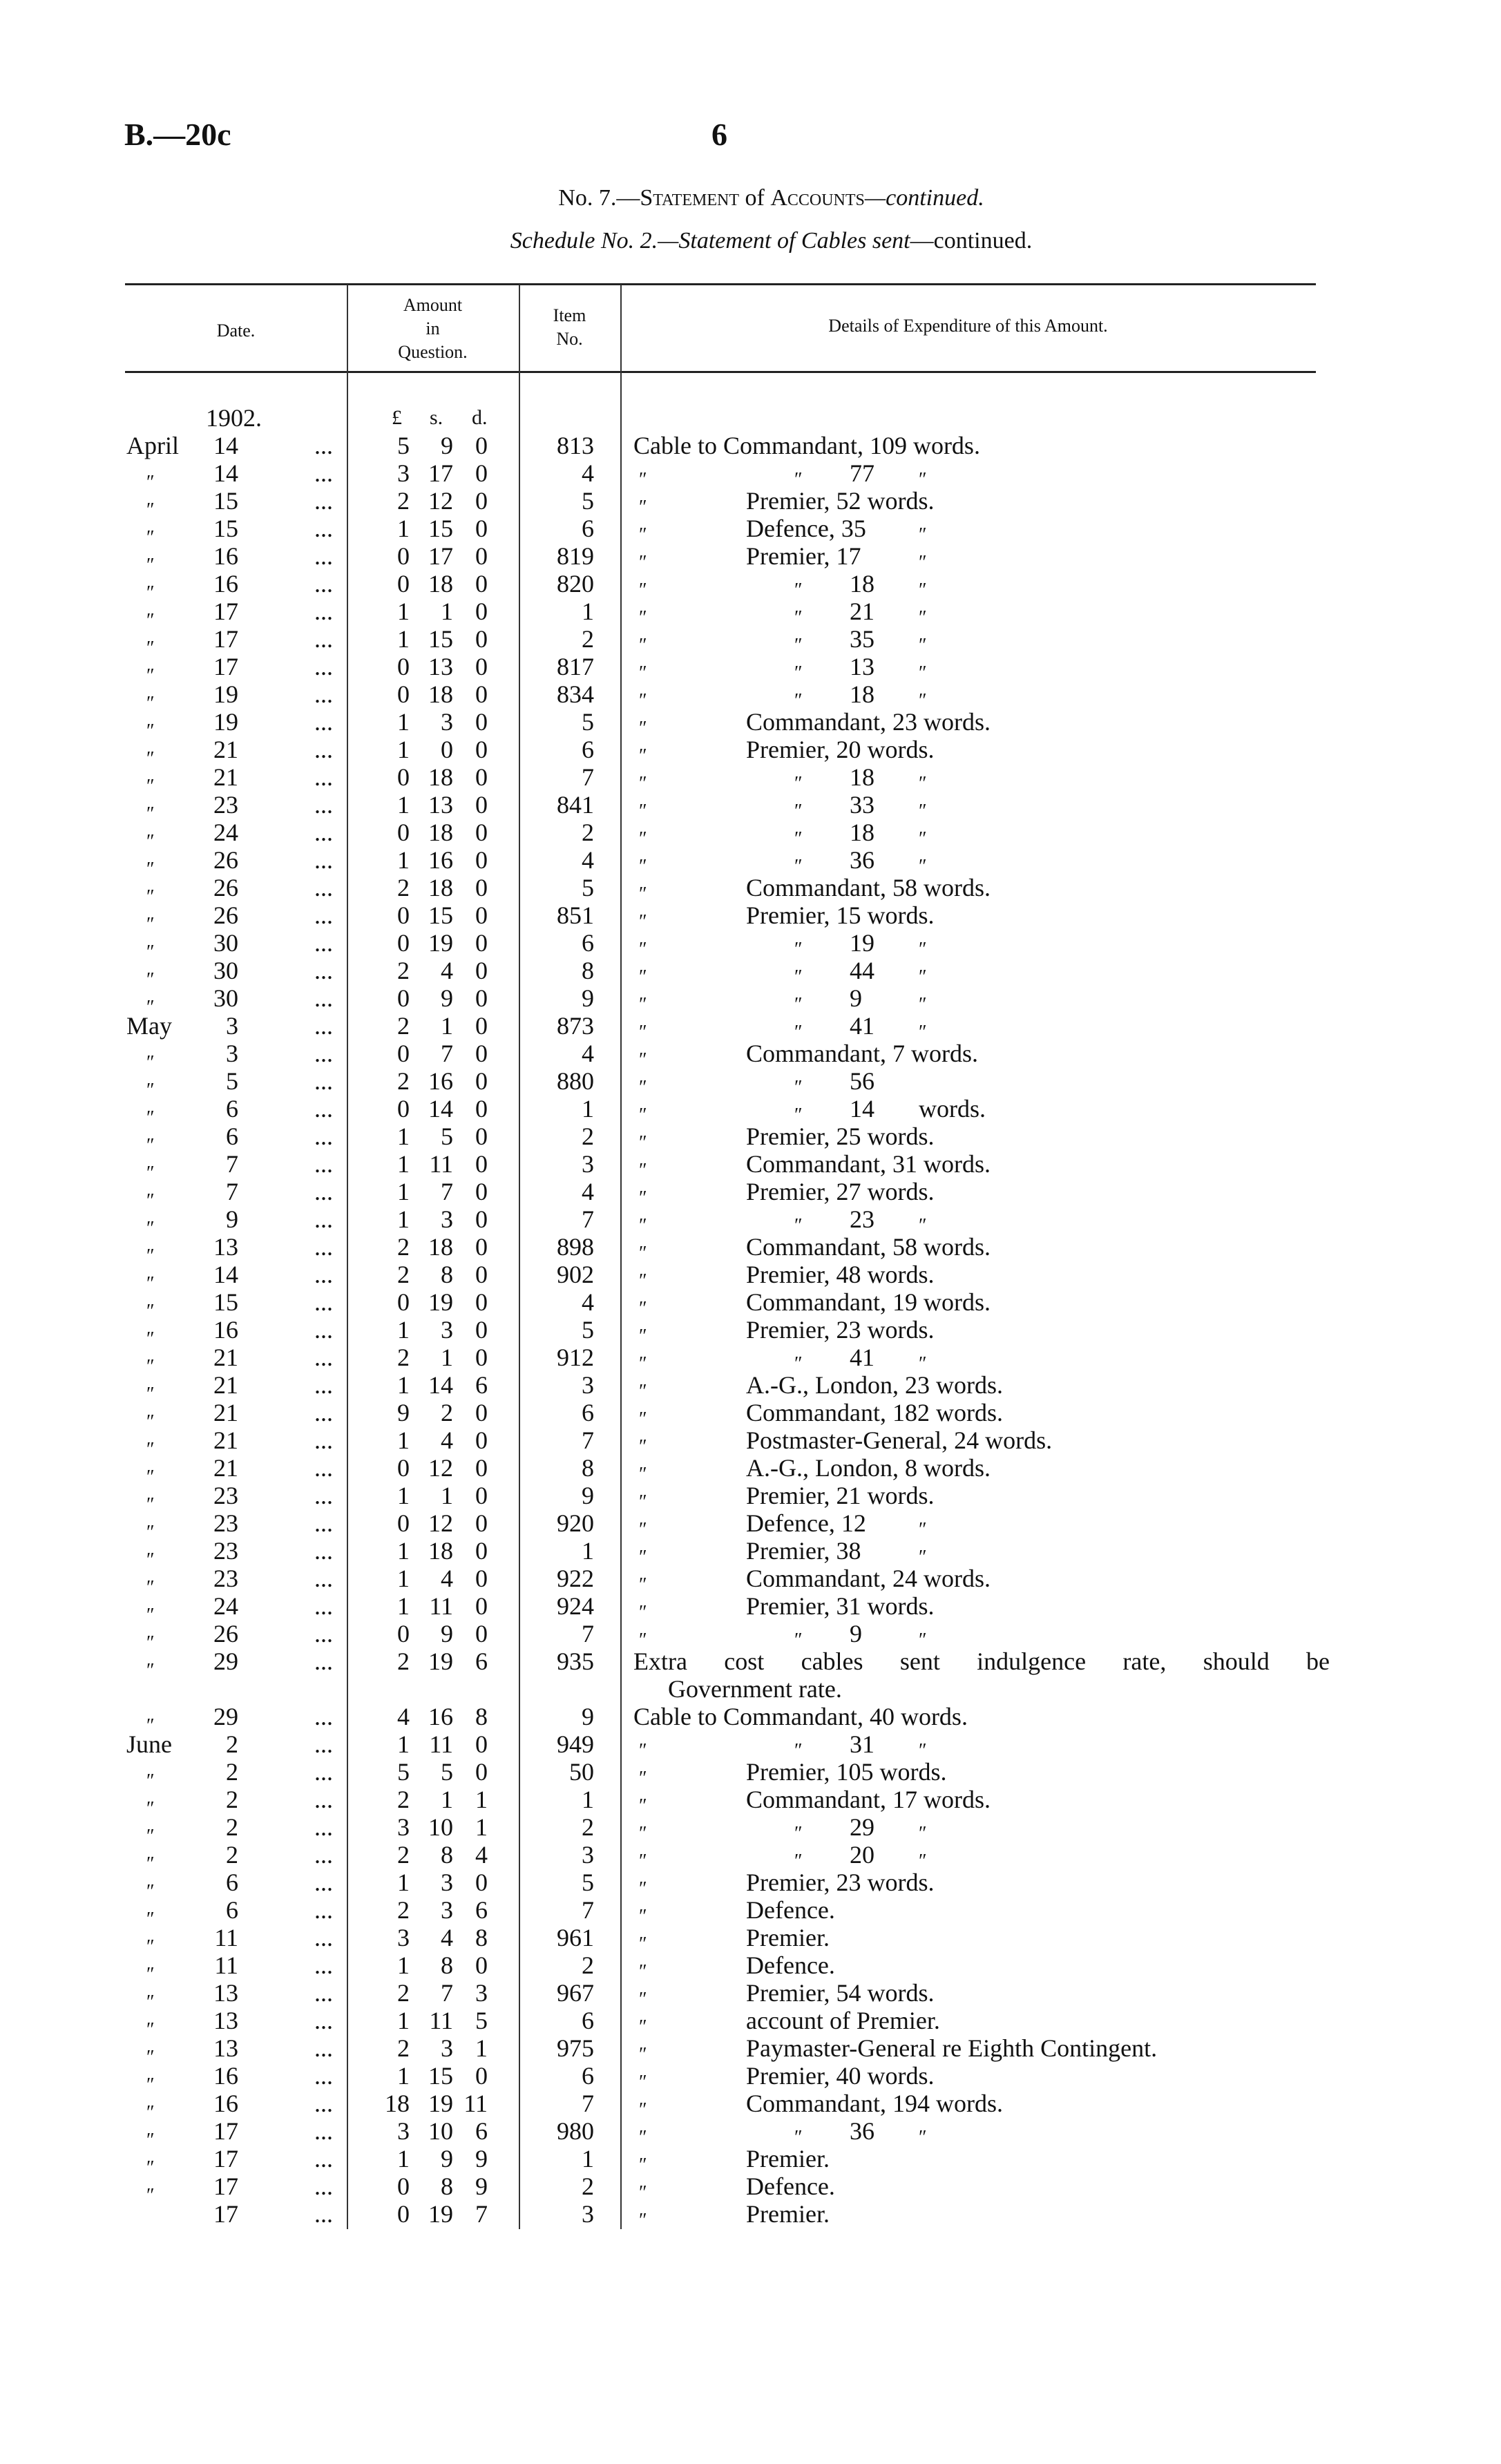 The width and height of the screenshot is (1501, 2464). What do you see at coordinates (588, 1109) in the screenshot?
I see `item-number: 1` at bounding box center [588, 1109].